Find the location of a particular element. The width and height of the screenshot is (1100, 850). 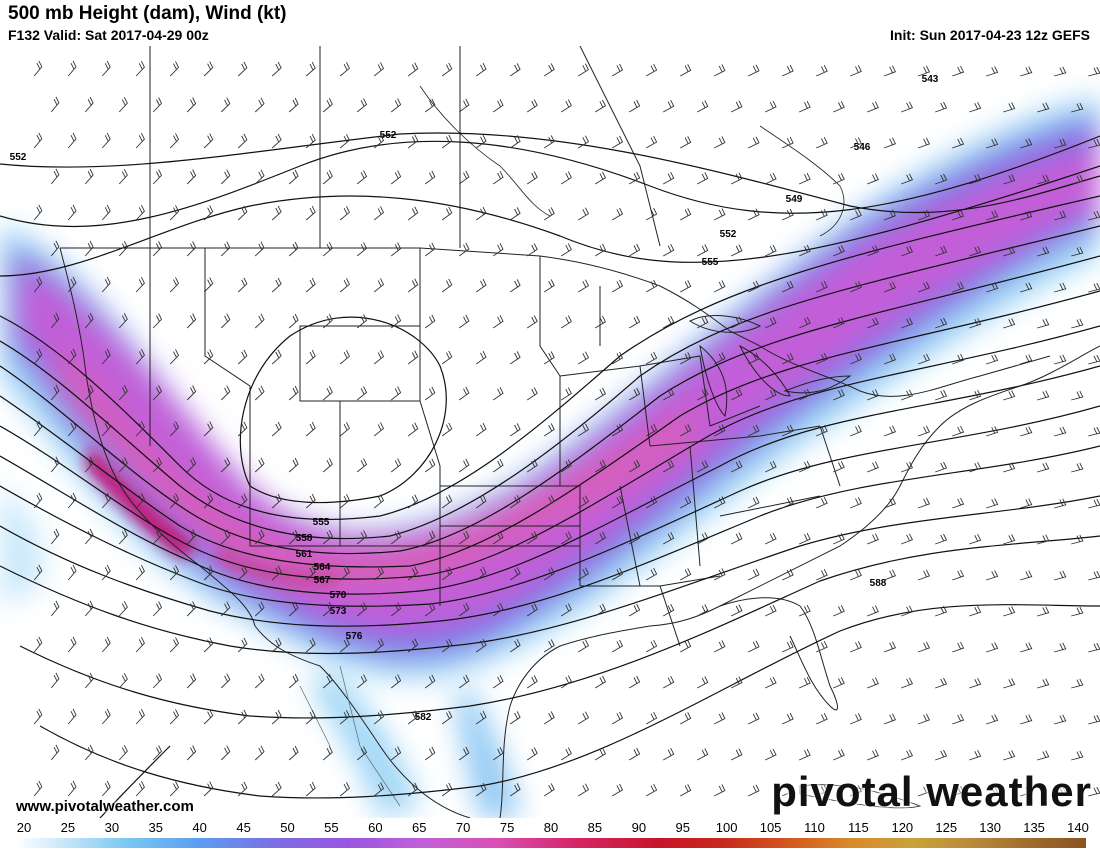

colorbar-tick: 85 is located at coordinates (595, 827).